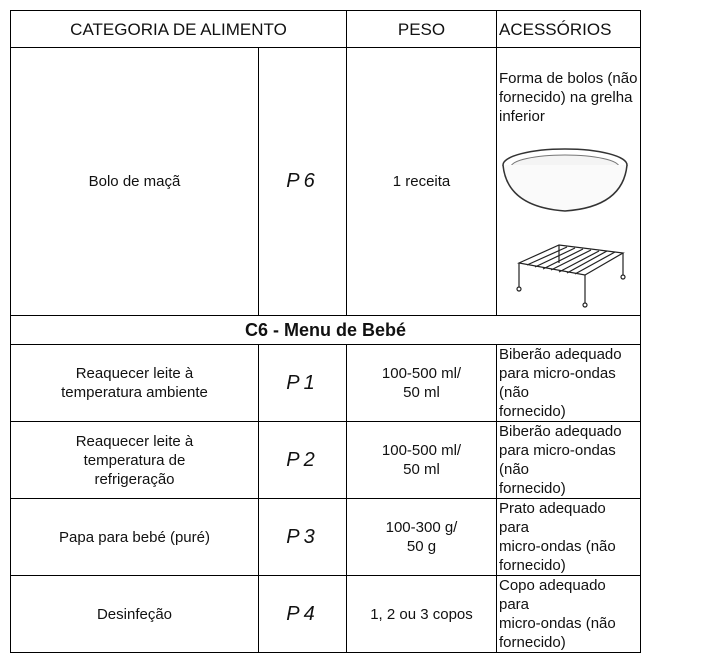  Describe the element at coordinates (302, 614) in the screenshot. I see `code-cell: P4` at that location.